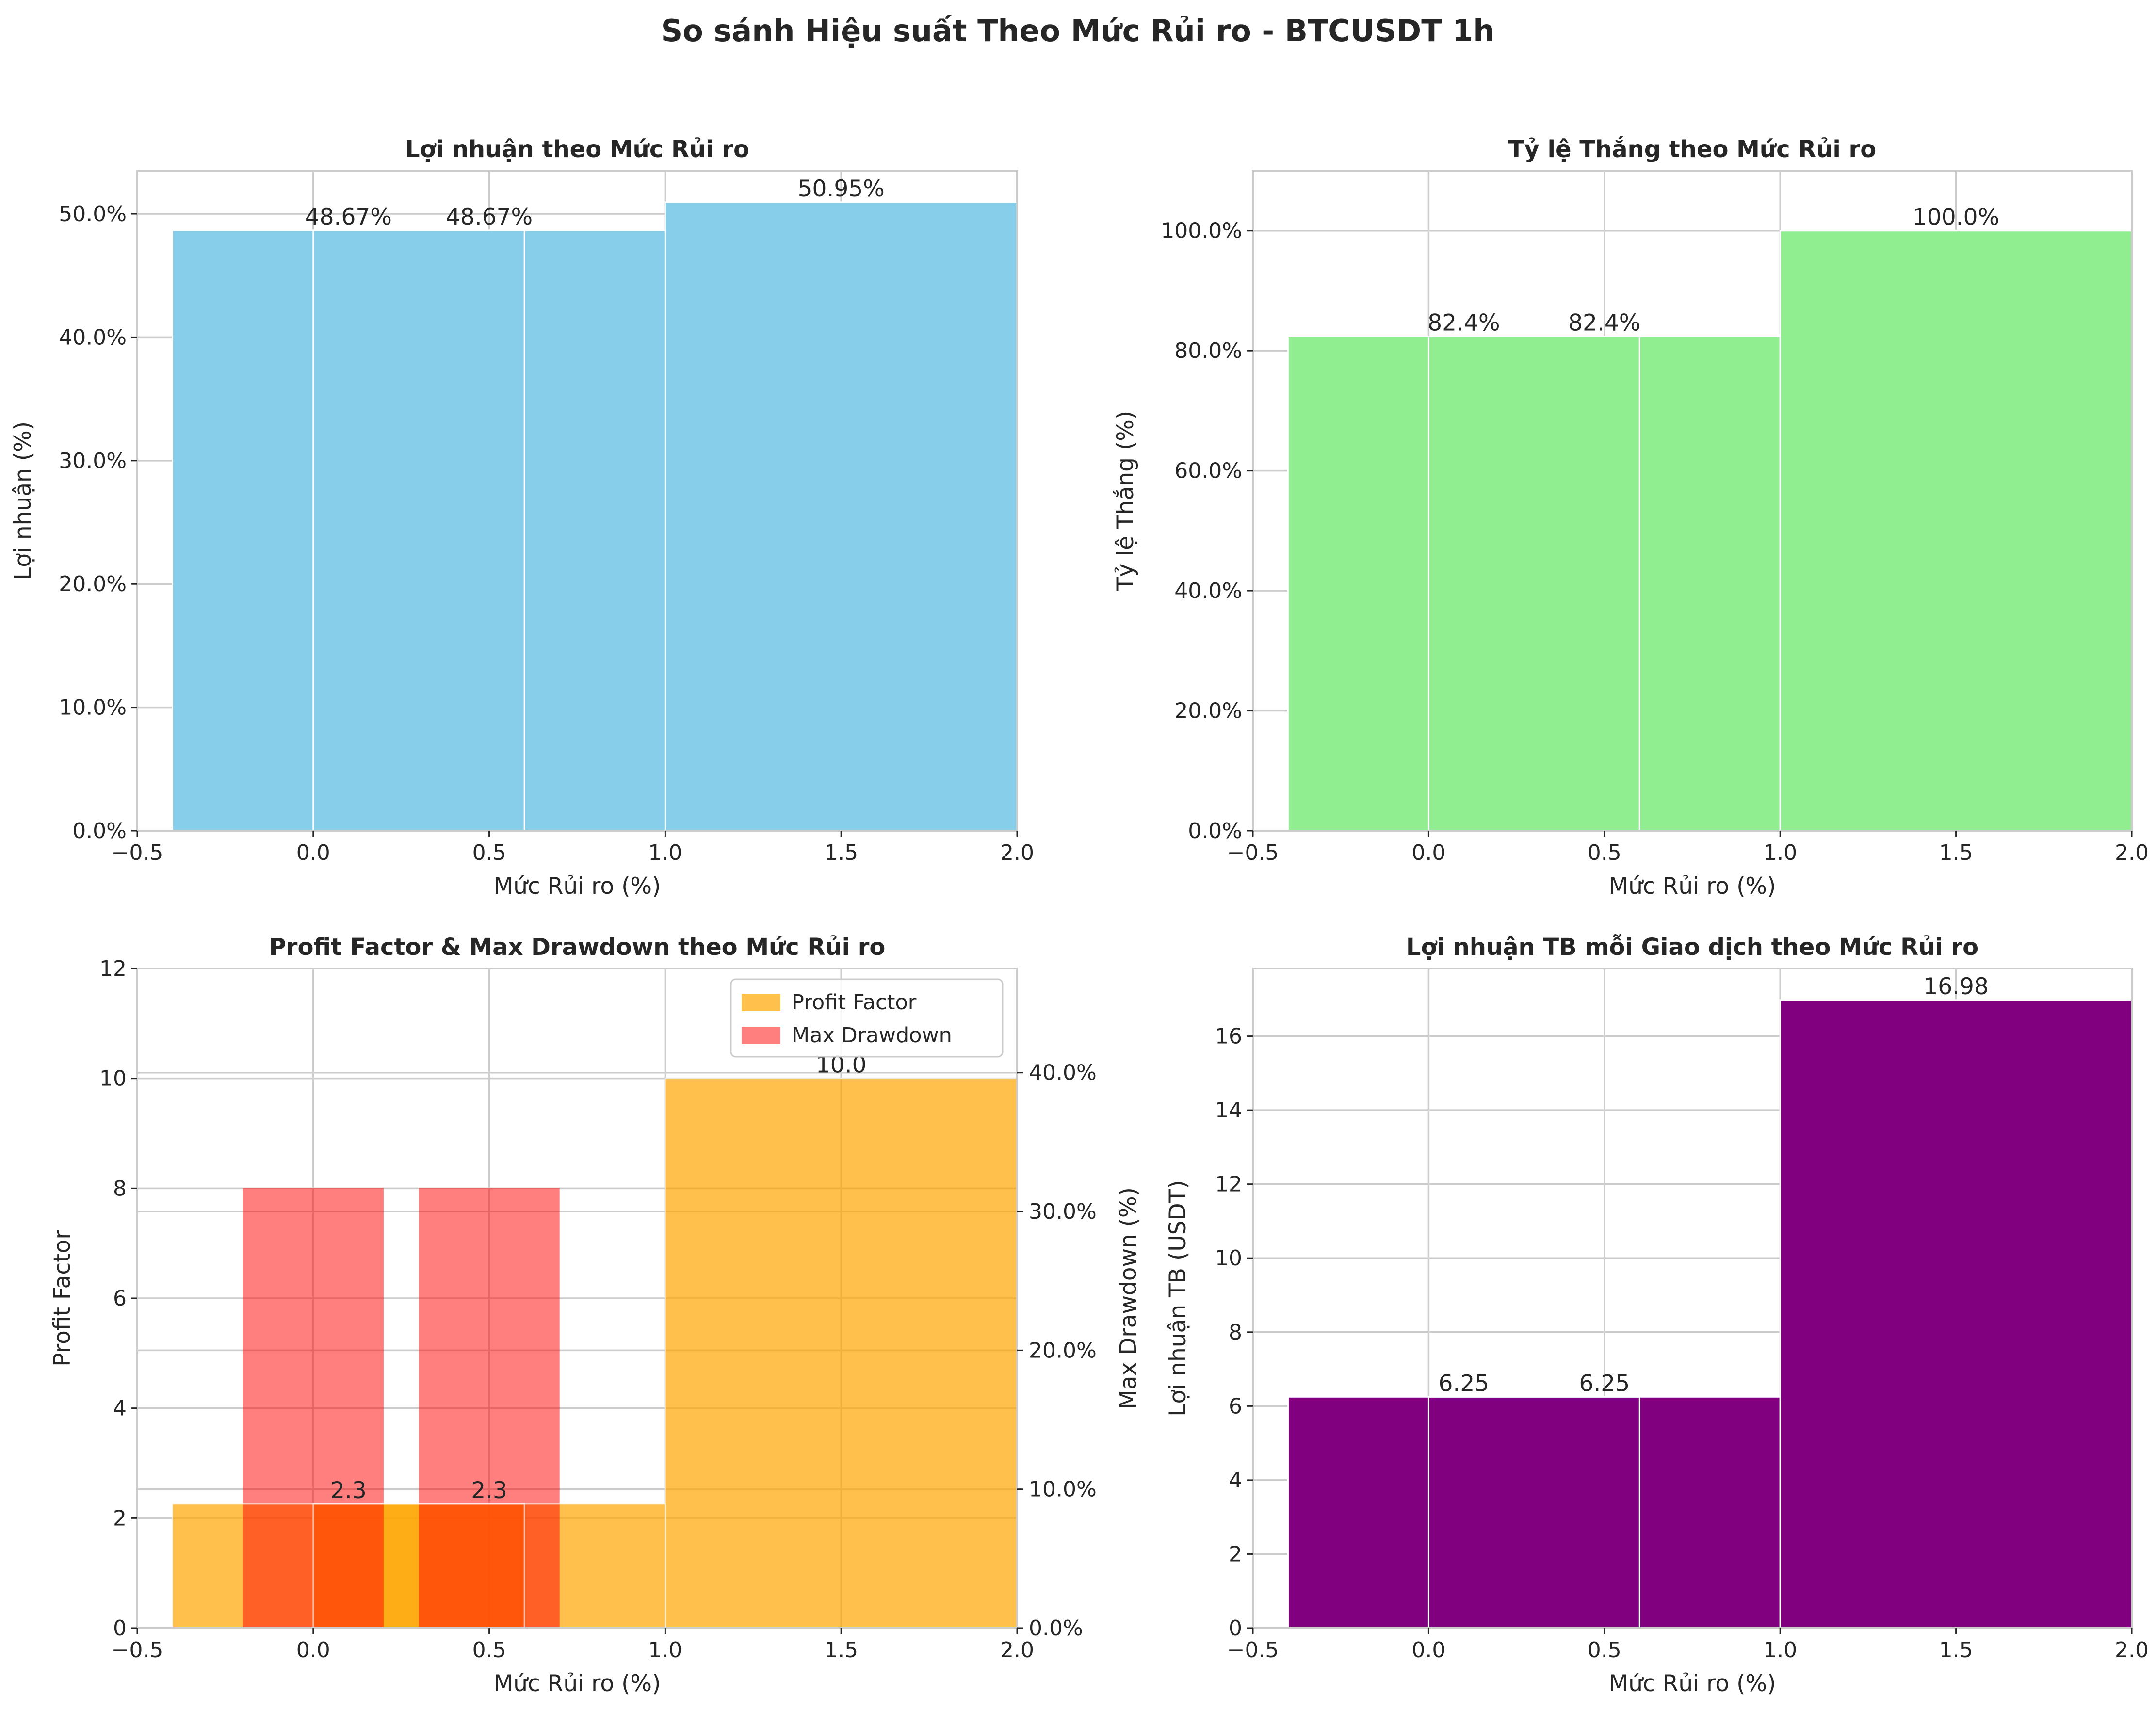 This screenshot has width=2156, height=1711. Describe the element at coordinates (490, 1408) in the screenshot. I see `chart-max-drawdown-bar` at that location.